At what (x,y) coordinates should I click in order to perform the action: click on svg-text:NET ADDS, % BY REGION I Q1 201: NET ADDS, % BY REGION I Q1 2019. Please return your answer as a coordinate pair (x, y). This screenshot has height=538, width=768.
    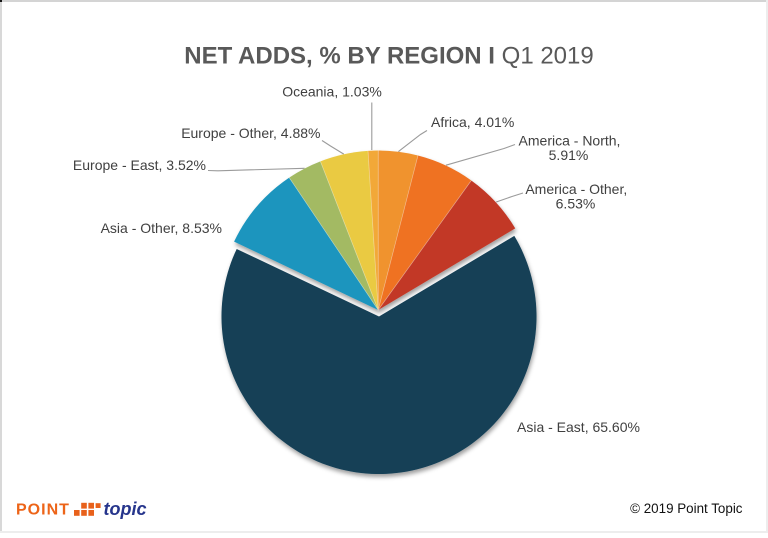
    Looking at the image, I should click on (388, 56).